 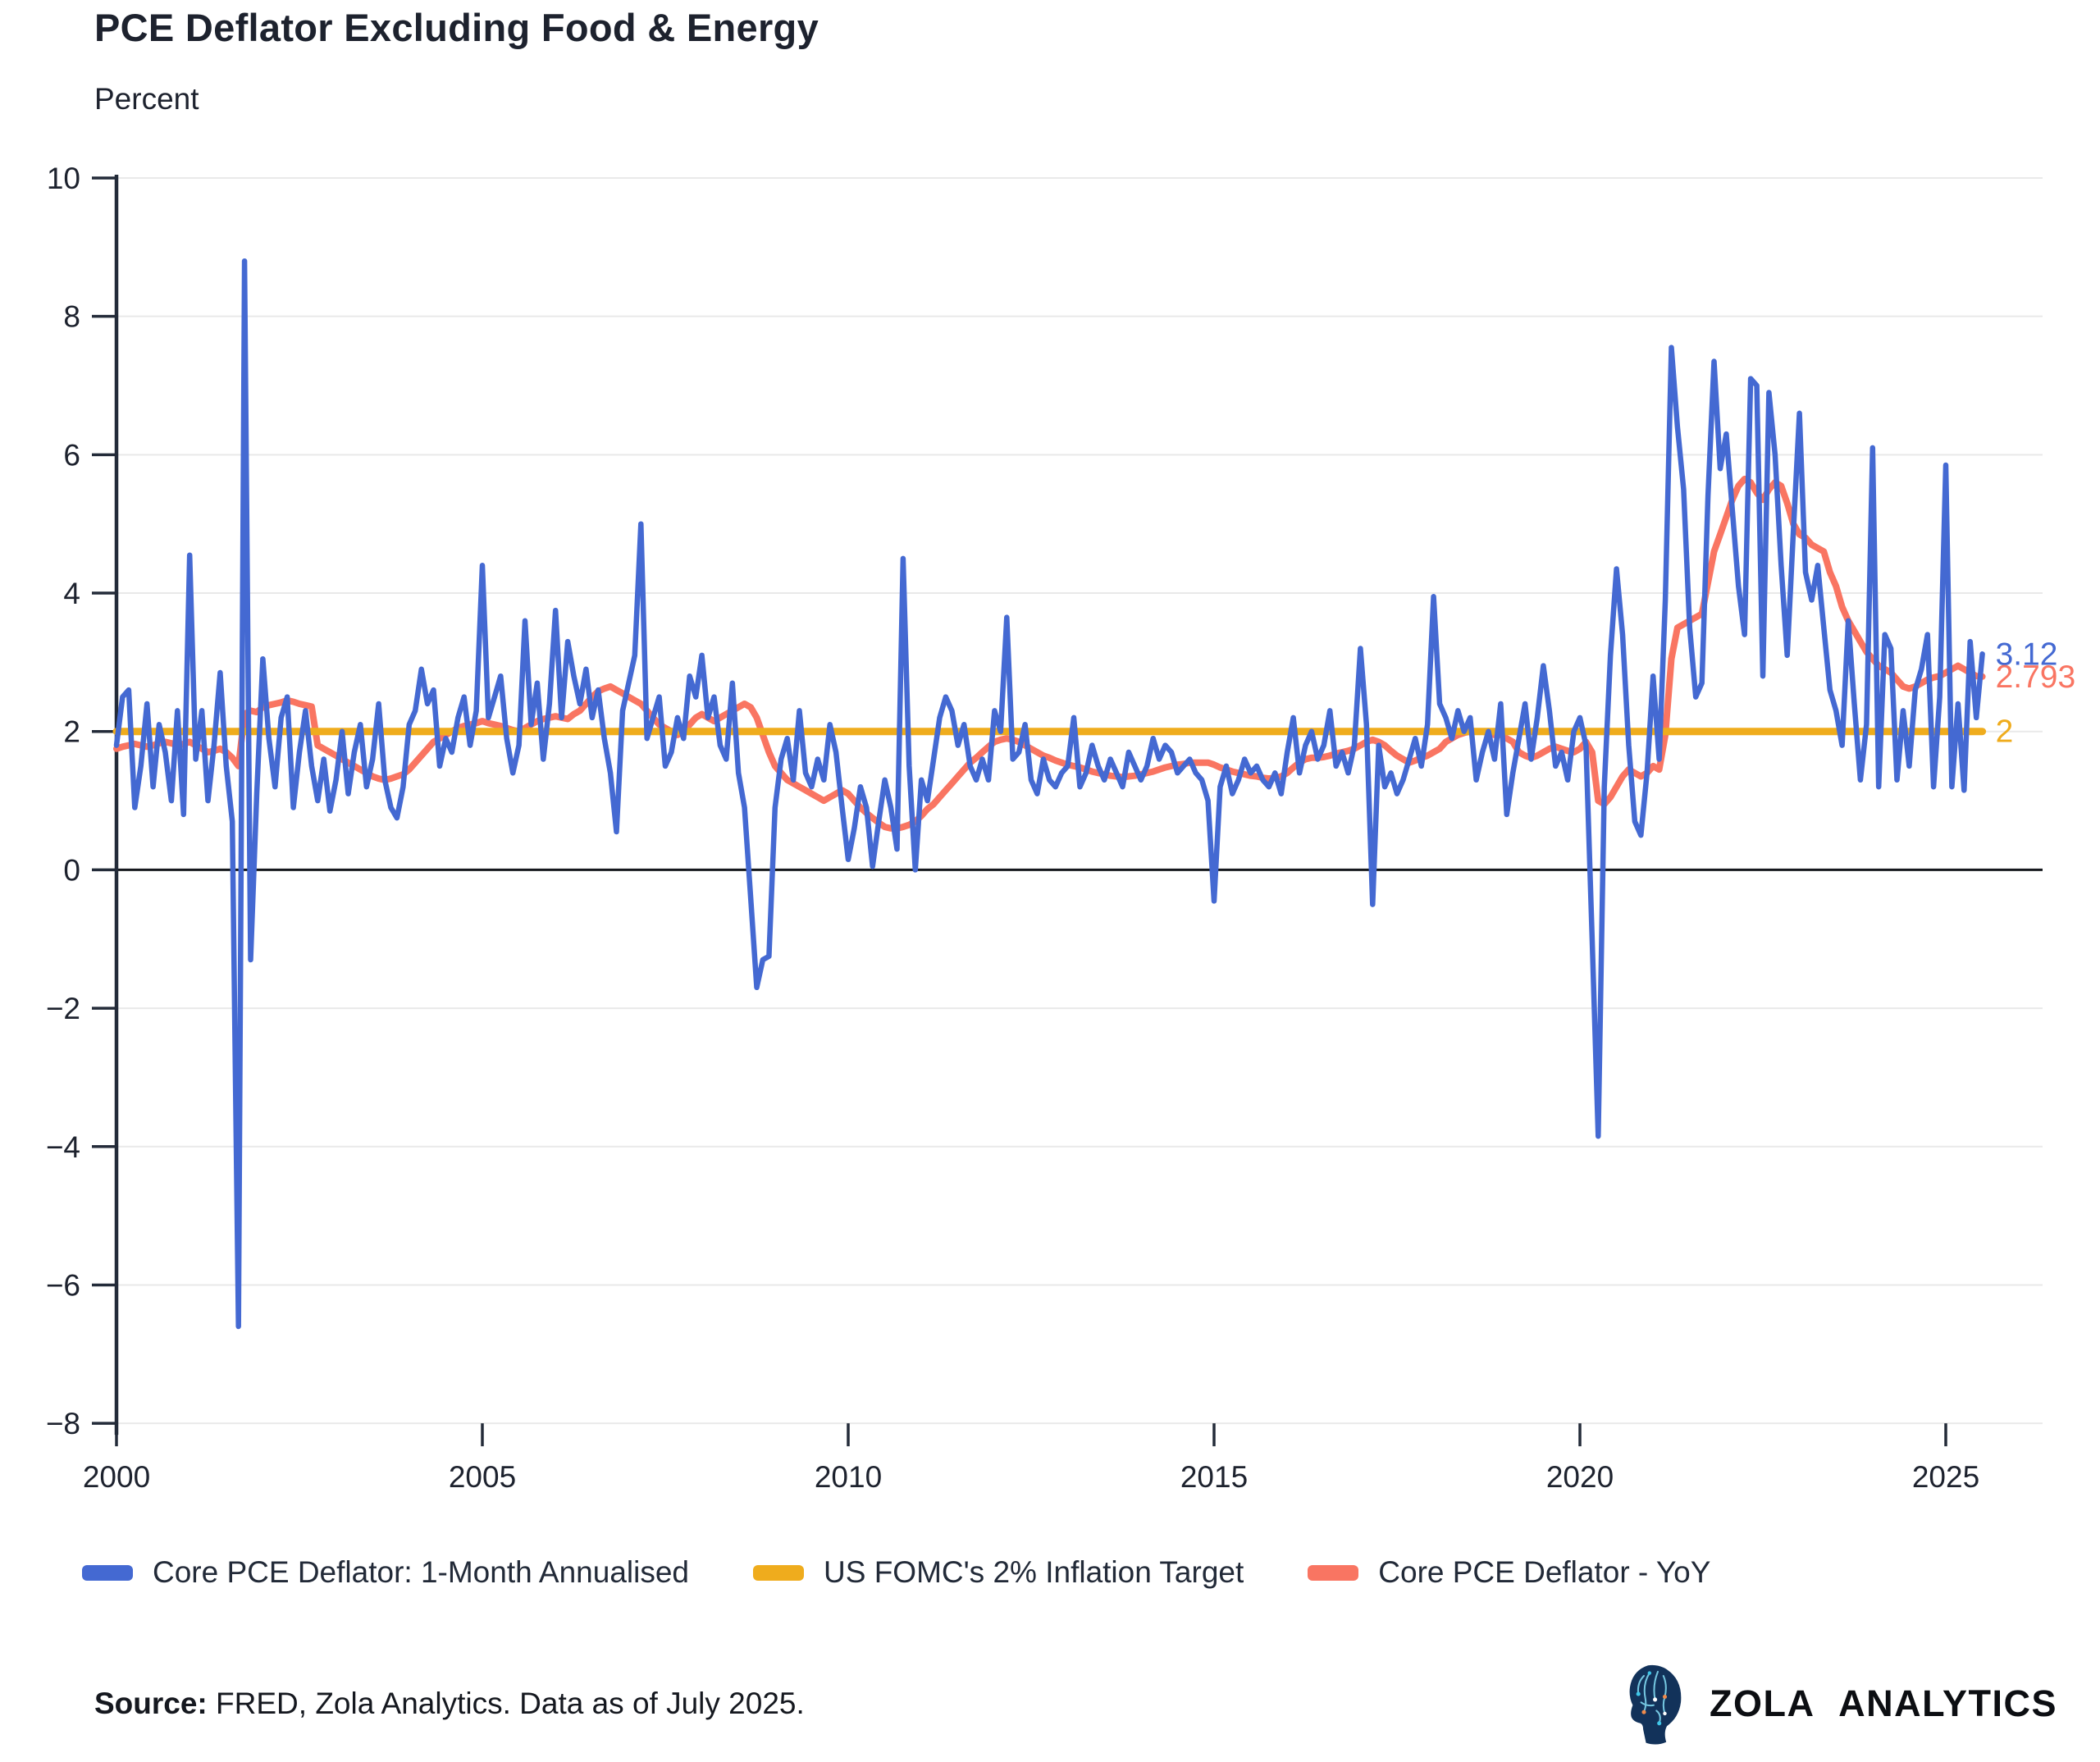 What do you see at coordinates (1945, 1477) in the screenshot?
I see `x-tick-label: 2025` at bounding box center [1945, 1477].